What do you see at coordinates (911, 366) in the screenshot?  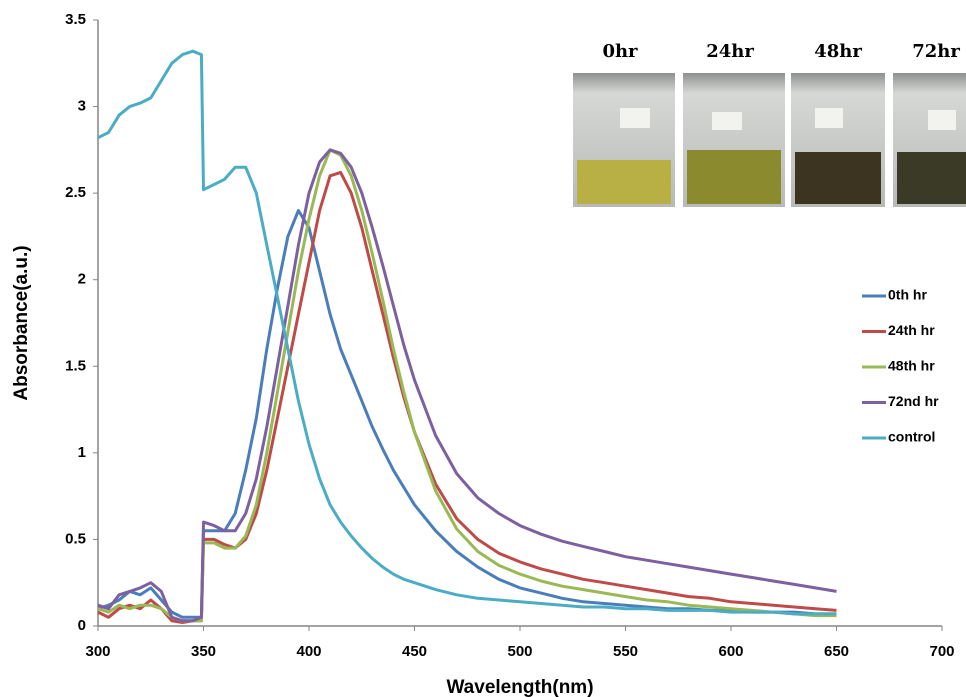 I see `legend-label: 48th hr` at bounding box center [911, 366].